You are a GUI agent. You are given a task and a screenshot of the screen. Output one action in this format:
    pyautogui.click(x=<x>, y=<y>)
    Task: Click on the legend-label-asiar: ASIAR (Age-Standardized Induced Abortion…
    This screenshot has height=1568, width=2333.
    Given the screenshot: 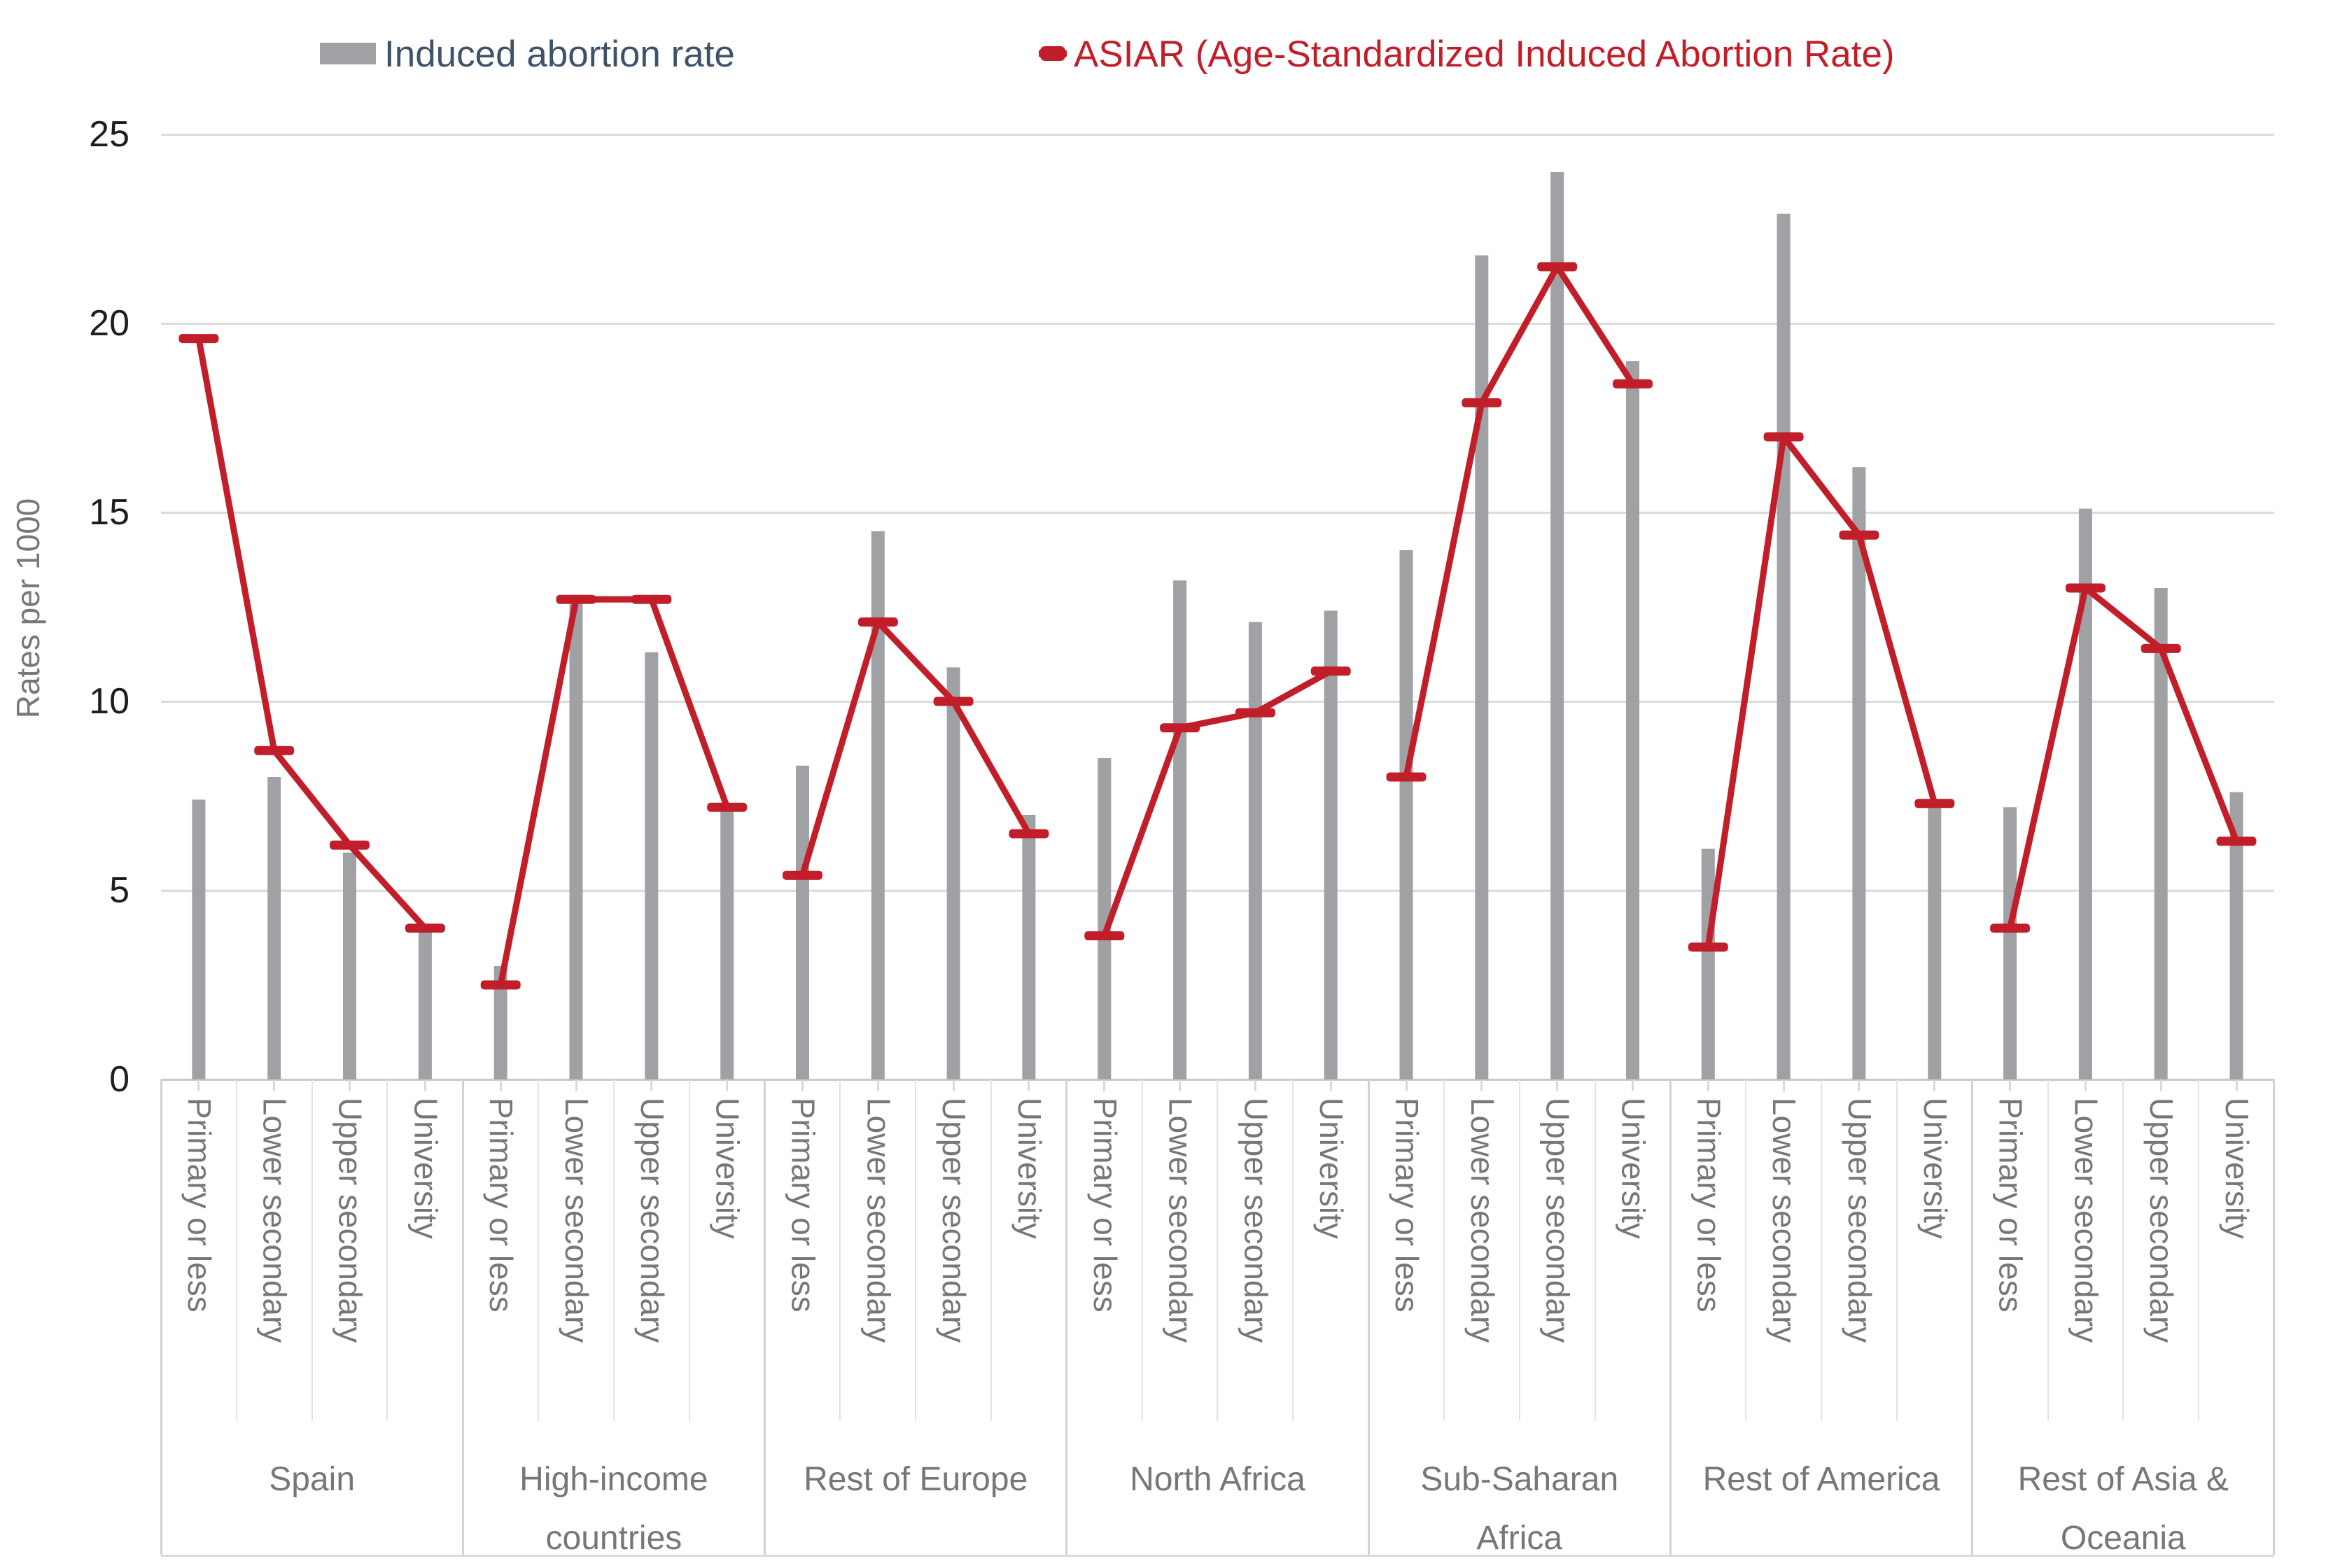 What is the action you would take?
    pyautogui.click(x=1485, y=54)
    